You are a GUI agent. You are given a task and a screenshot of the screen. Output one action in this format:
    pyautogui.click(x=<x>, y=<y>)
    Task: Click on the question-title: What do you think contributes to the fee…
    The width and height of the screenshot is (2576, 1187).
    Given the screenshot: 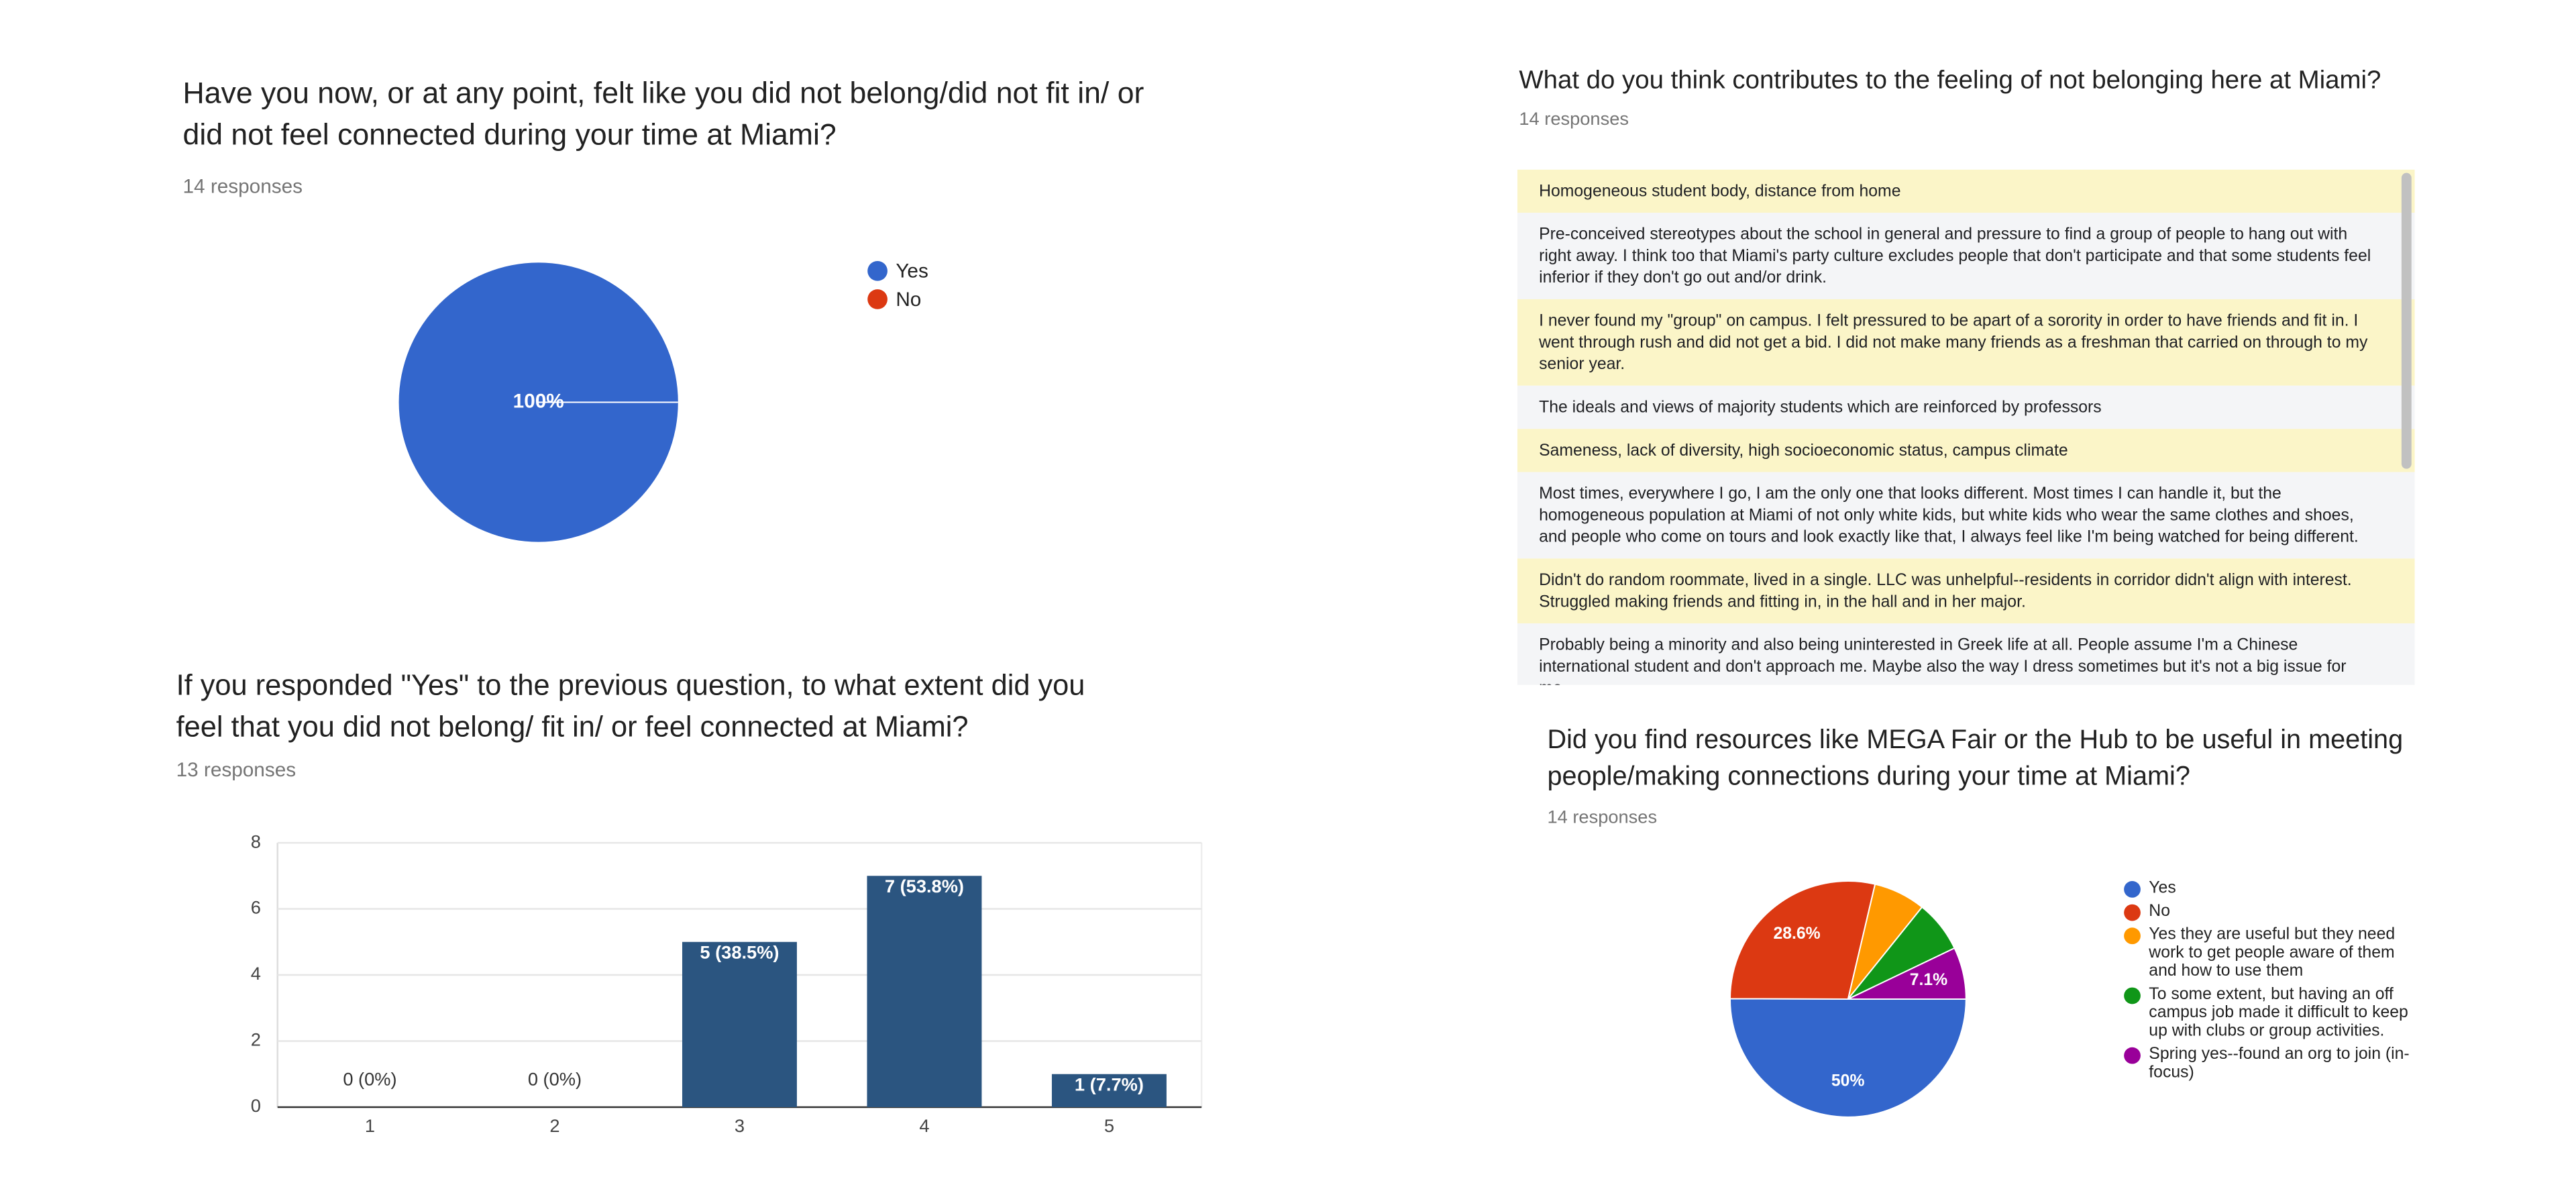 What is the action you would take?
    pyautogui.click(x=1950, y=80)
    